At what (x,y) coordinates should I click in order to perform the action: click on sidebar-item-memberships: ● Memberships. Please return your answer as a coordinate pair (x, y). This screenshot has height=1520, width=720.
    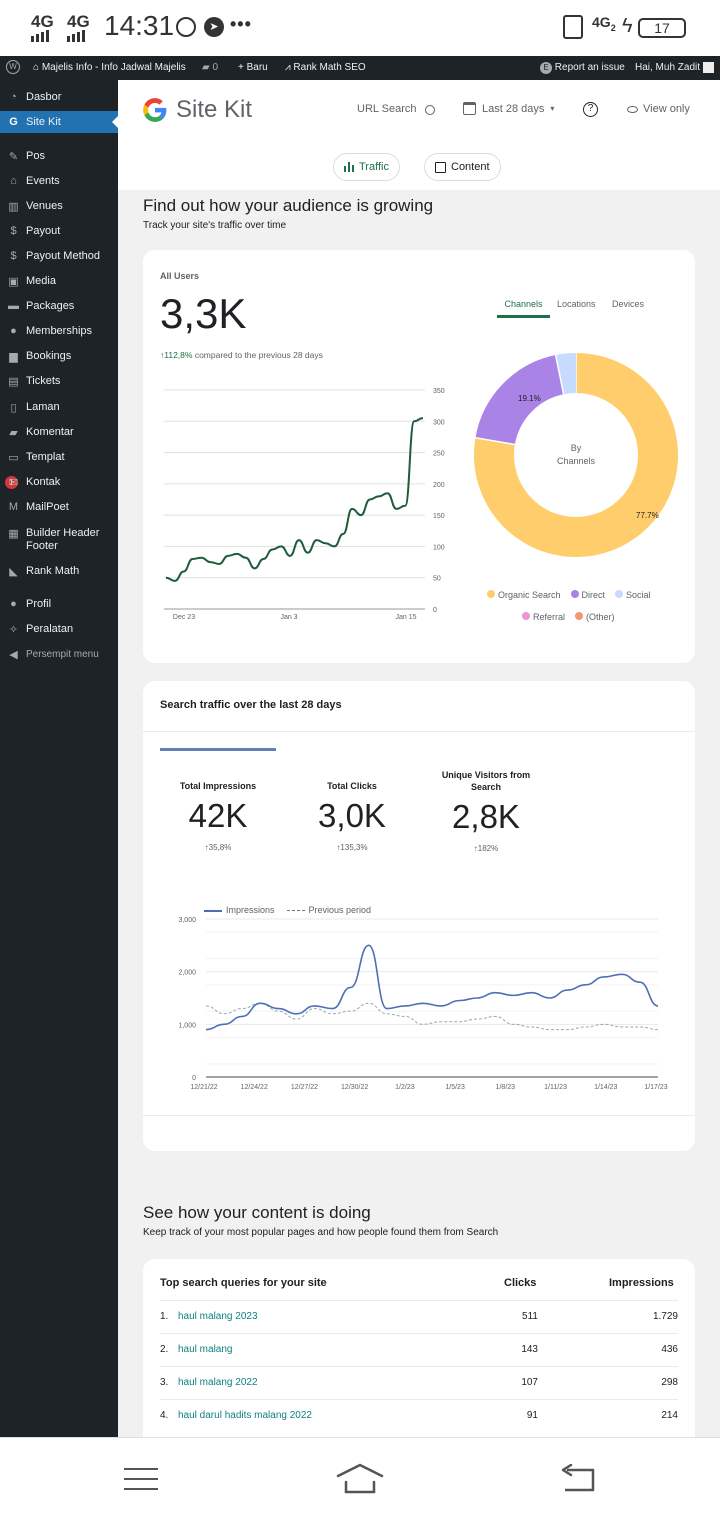
    Looking at the image, I should click on (59, 331).